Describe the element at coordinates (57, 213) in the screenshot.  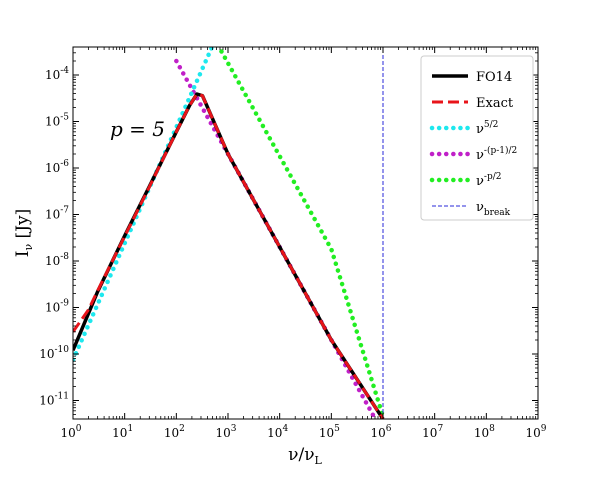
I see `y-tick-label: 10⁻⁷` at that location.